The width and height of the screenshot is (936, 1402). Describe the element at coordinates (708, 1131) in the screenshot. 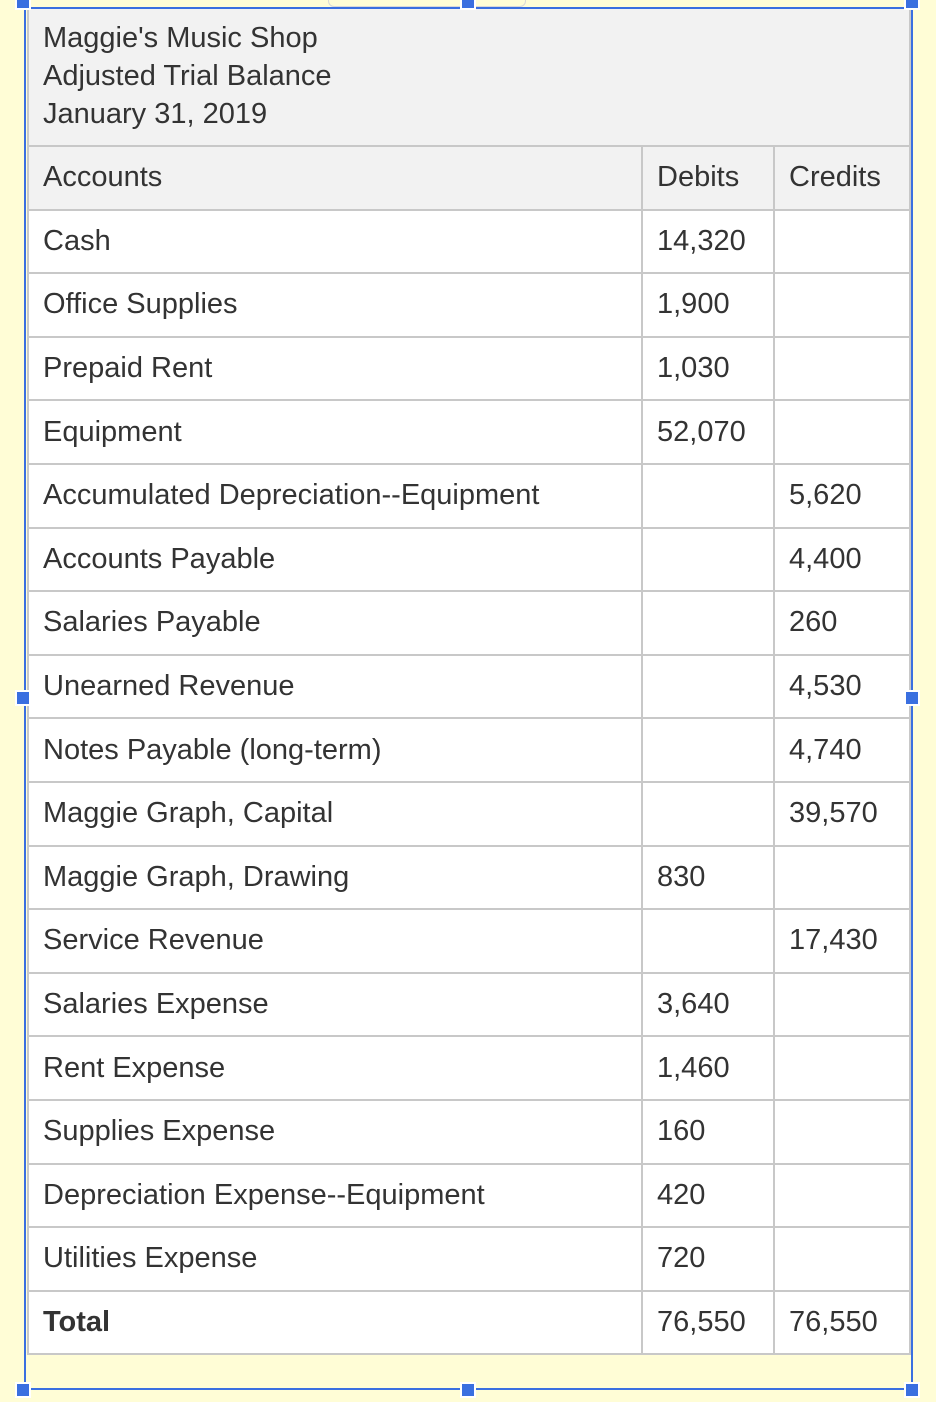

I see `debit-cell: 160` at that location.